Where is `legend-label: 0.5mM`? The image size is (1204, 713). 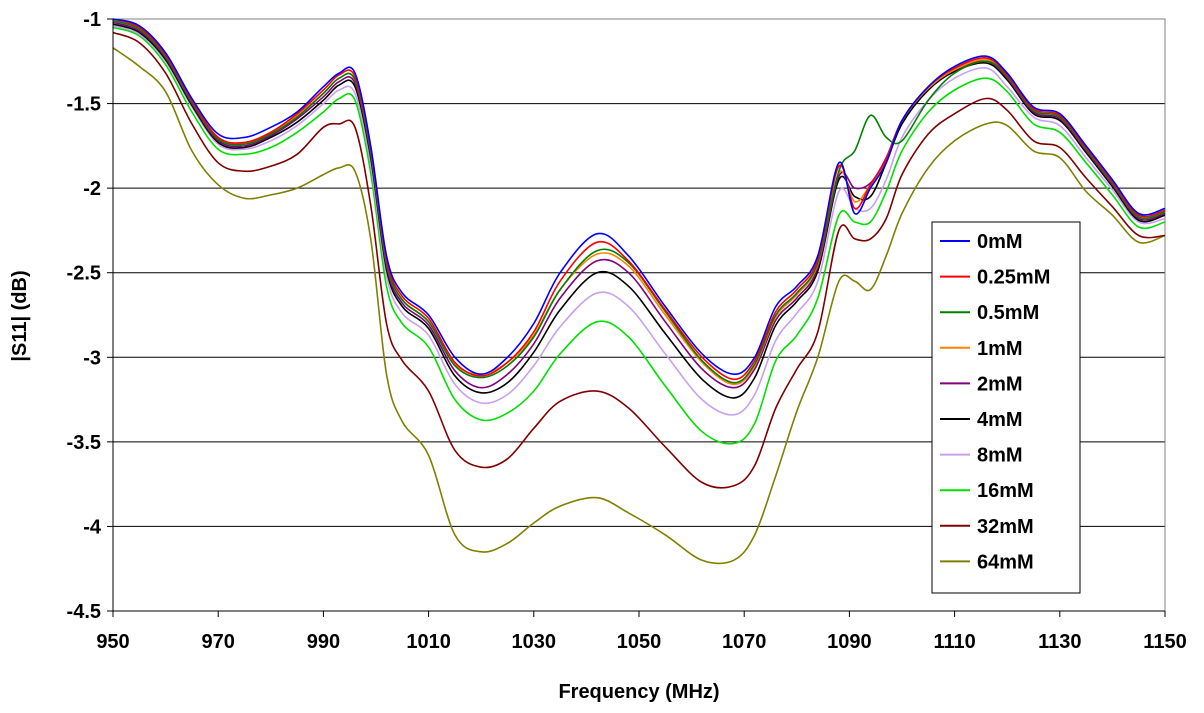
legend-label: 0.5mM is located at coordinates (1008, 313).